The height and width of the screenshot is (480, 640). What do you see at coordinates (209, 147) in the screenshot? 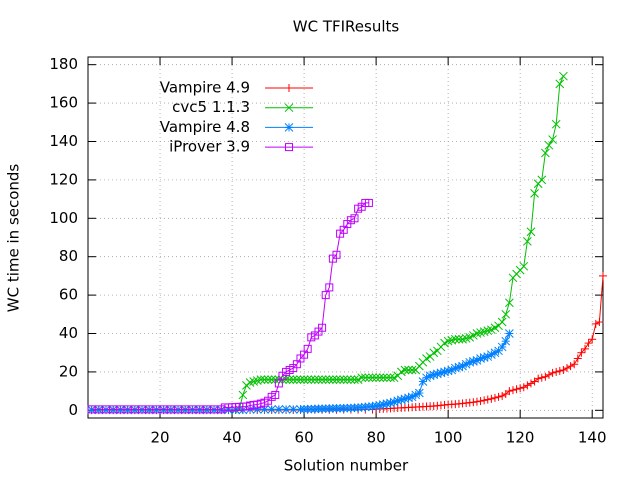
I see `legend-label: iProver 3.9` at bounding box center [209, 147].